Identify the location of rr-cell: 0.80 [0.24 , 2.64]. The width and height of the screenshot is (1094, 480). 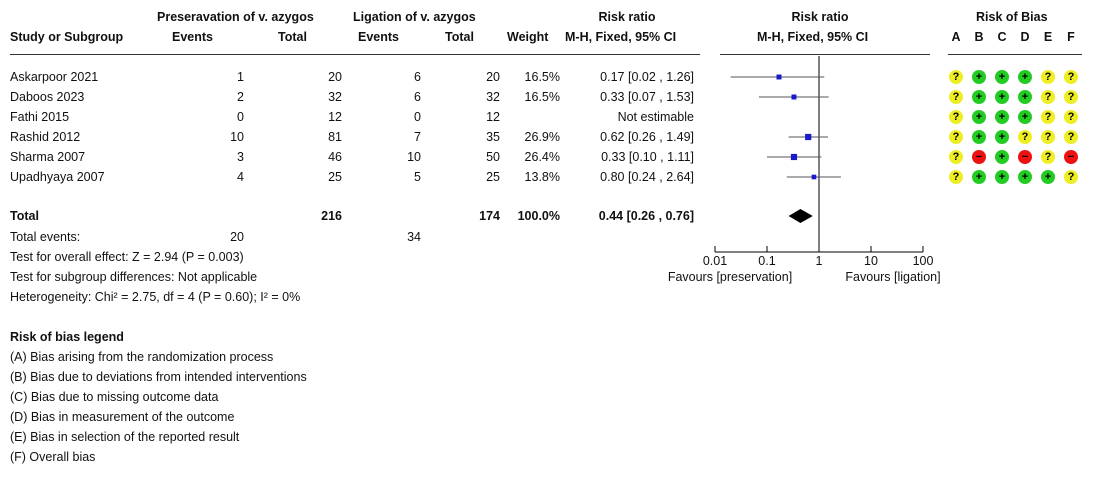
(647, 177).